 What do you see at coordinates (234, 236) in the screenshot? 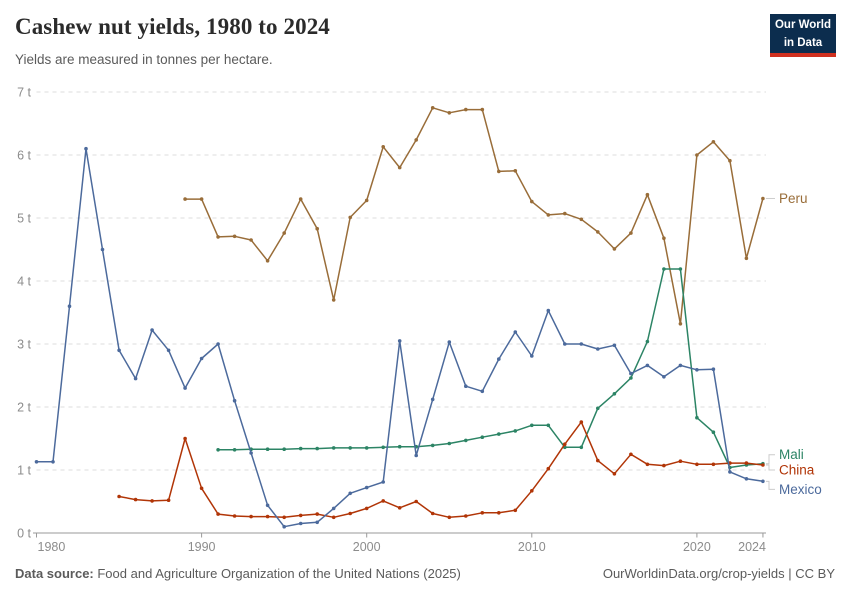
I see `data-point-peru-1992` at bounding box center [234, 236].